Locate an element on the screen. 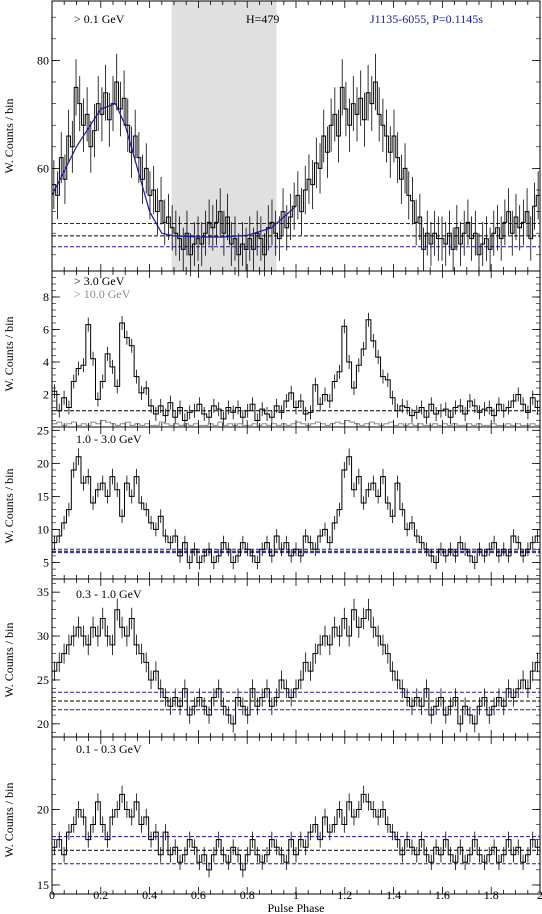  x-axis-label: Pulse Phase is located at coordinates (296, 907).